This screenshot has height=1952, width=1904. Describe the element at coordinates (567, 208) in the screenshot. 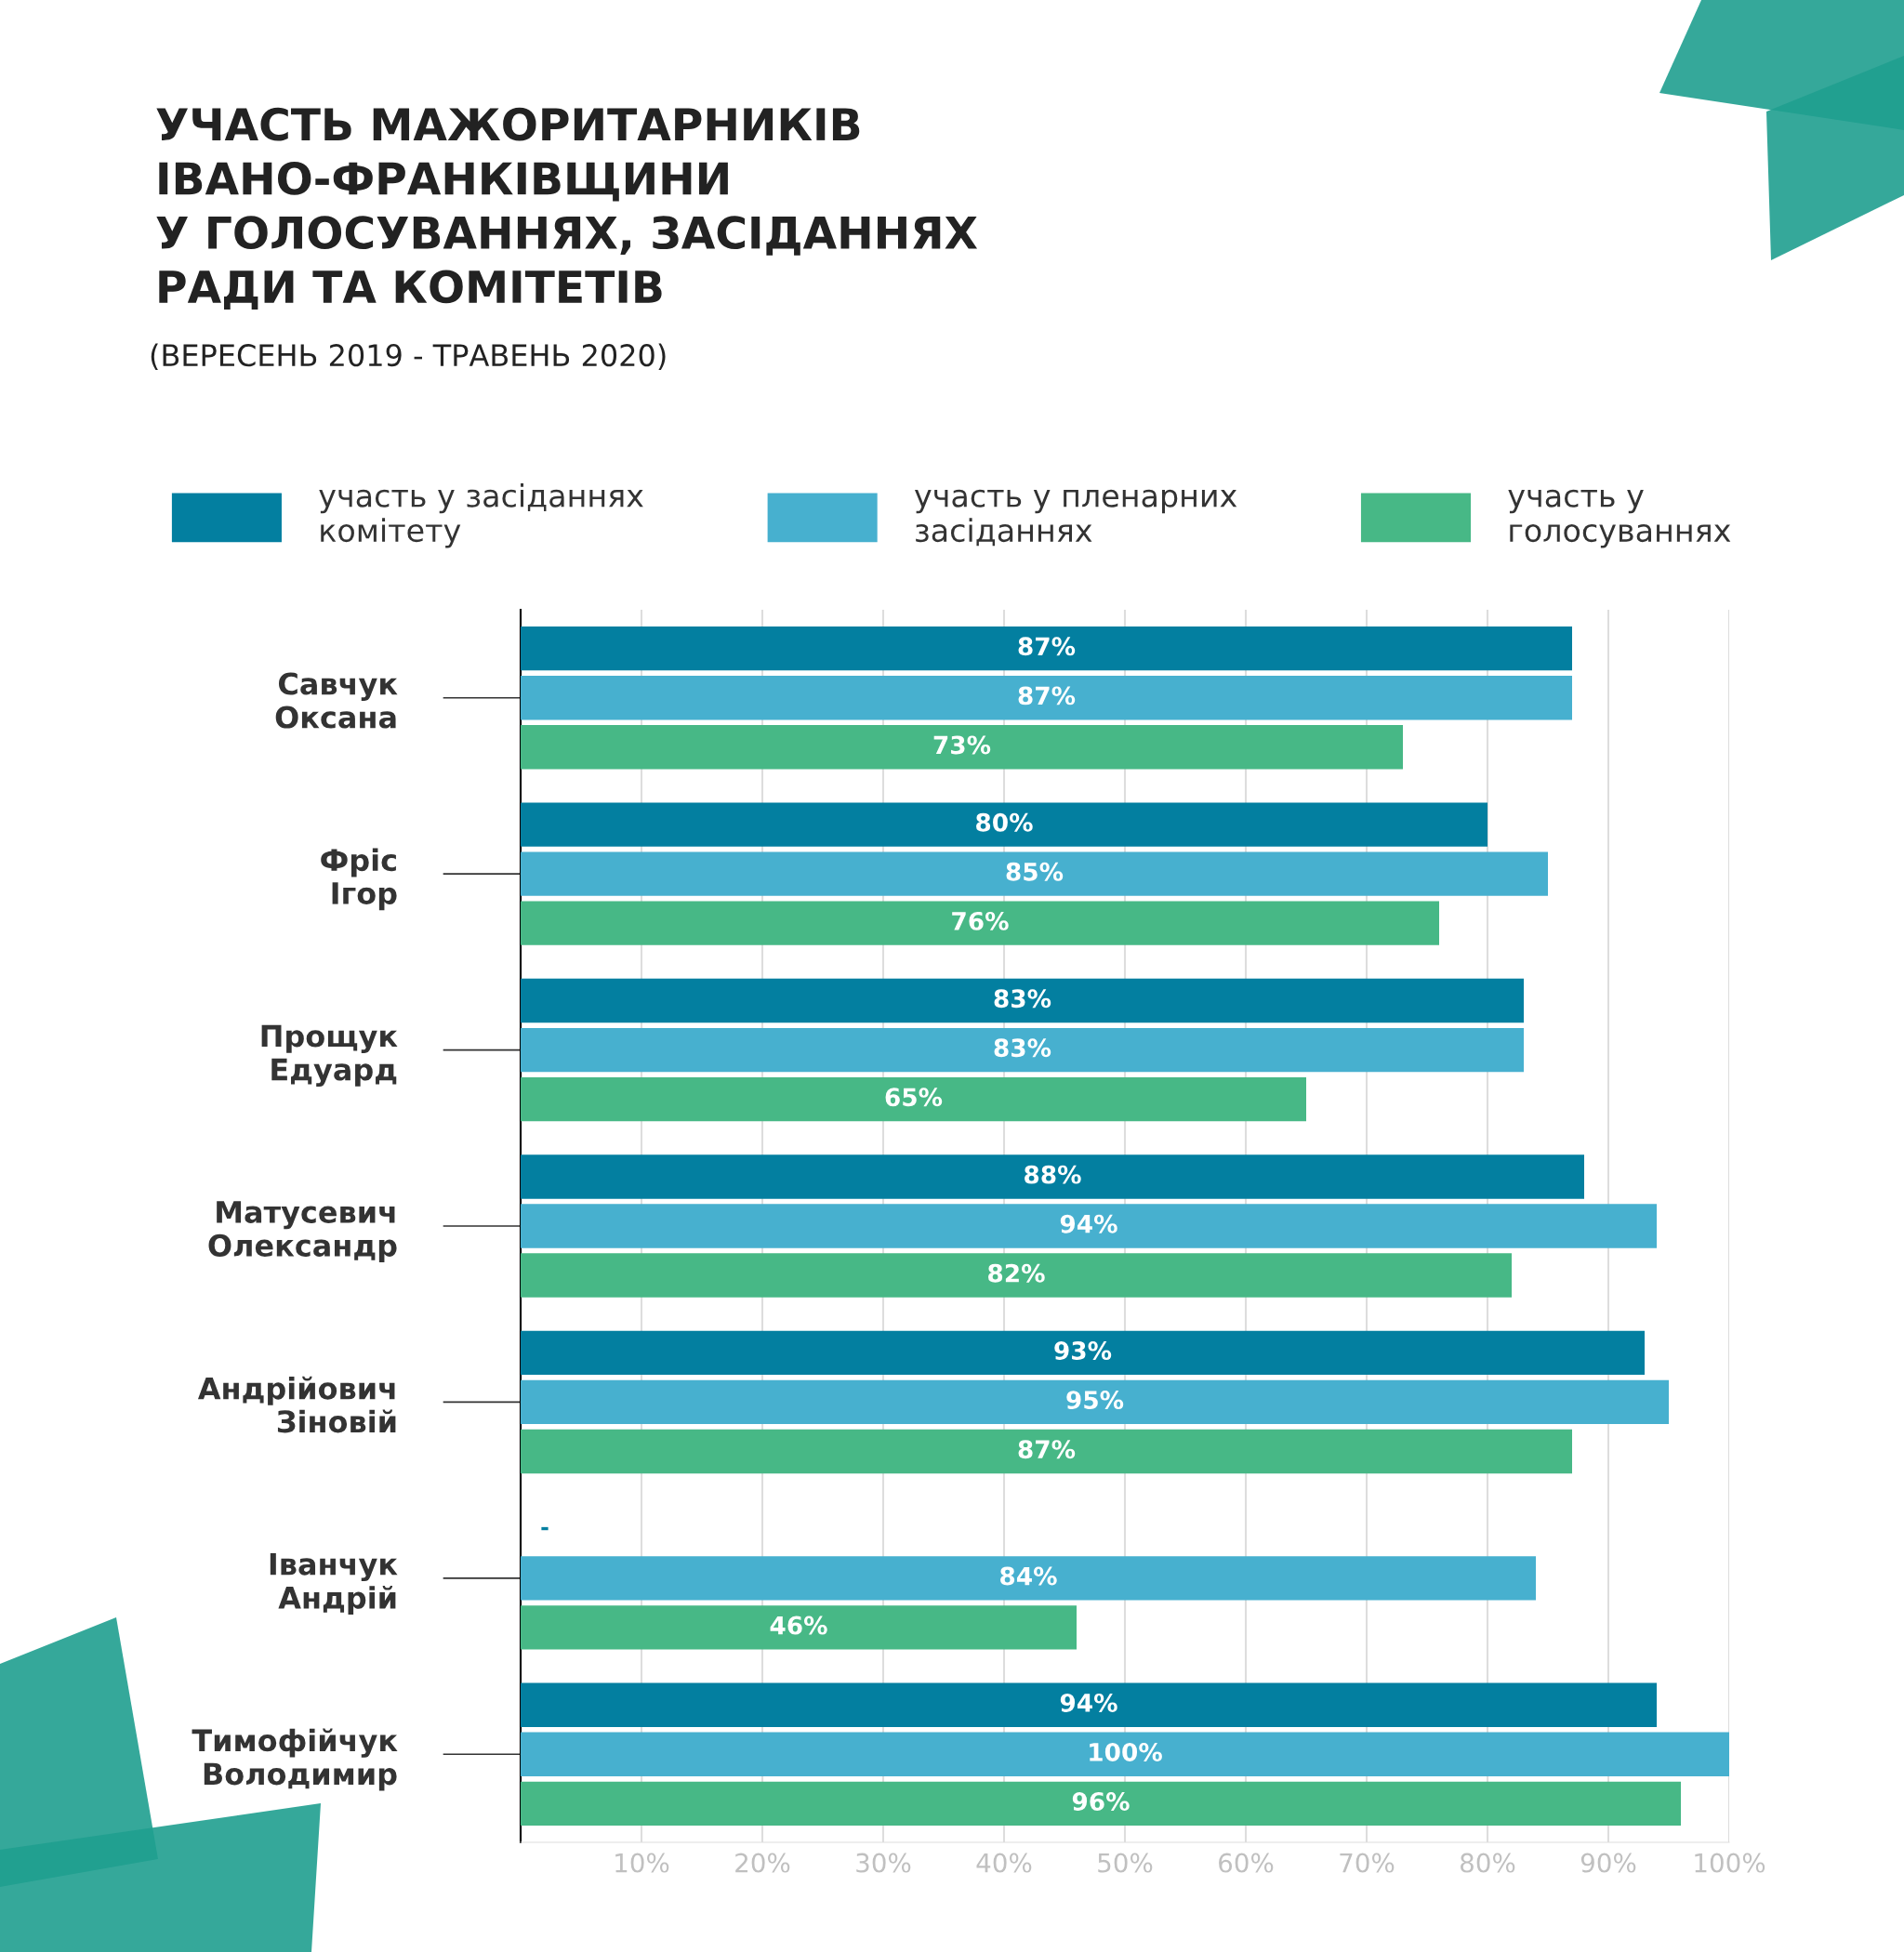

I see `chart-title: УЧАСТЬ МАЖОРИТАРНИКІВ ІВАНО-ФРАНКІВЩИНИ У ГОЛОСУВАННЯХ, ЗАСІДАННЯХ РАДИ ТА КОМІТЕТІВ` at that location.